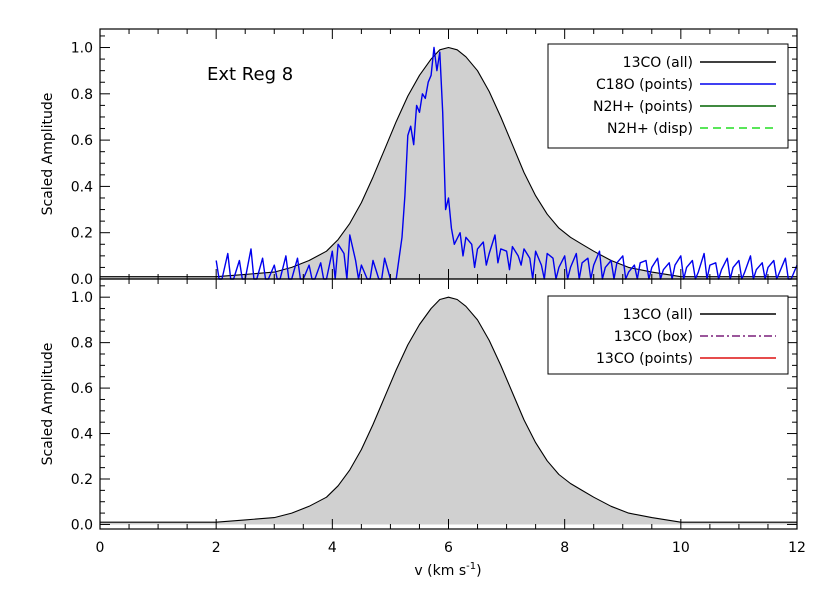 The image size is (830, 593). Describe the element at coordinates (653, 337) in the screenshot. I see `legend-label: 13CO (box)` at that location.